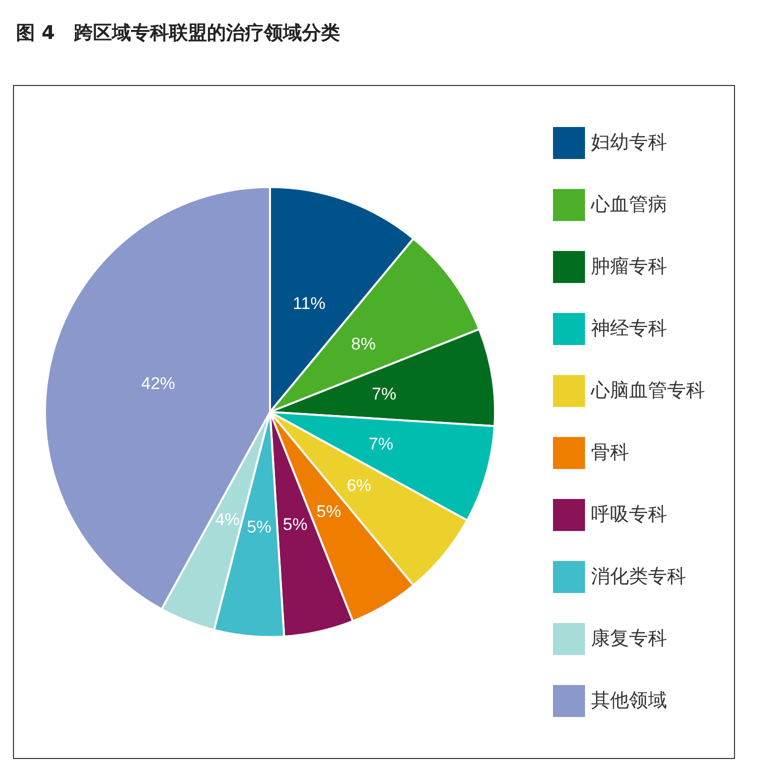 This screenshot has width=758, height=784. What do you see at coordinates (629, 267) in the screenshot?
I see `legend-label: 肿瘤专科` at bounding box center [629, 267].